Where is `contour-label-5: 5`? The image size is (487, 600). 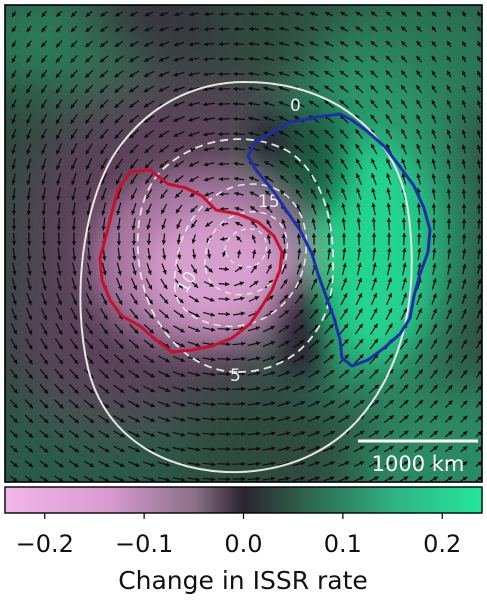
contour-label-5: 5 is located at coordinates (235, 376).